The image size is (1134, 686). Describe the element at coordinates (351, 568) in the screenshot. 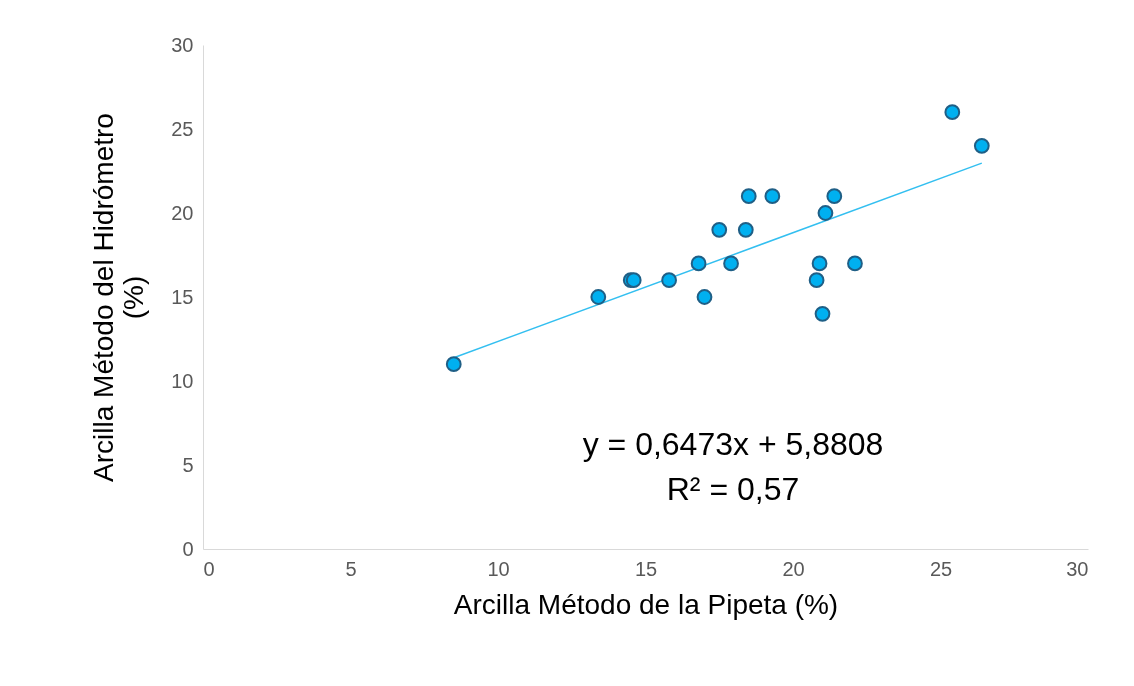

I see `x-tick-label: 5` at that location.